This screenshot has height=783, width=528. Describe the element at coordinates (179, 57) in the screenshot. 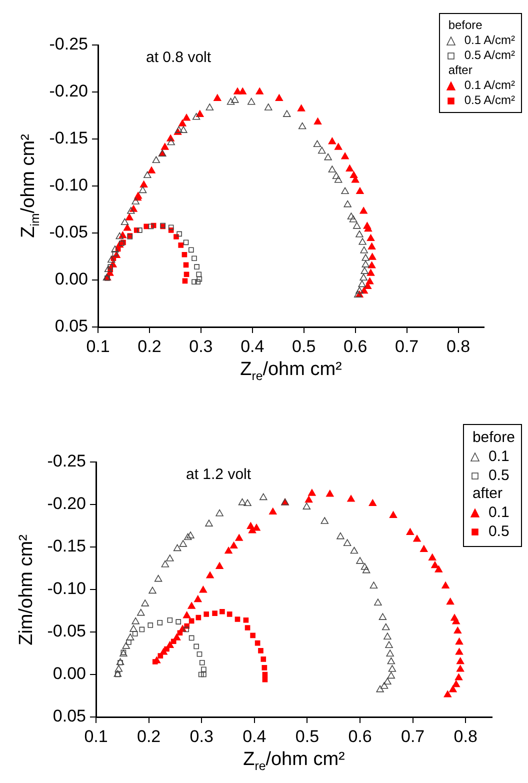

I see `chart-title: at 0.8 volt` at that location.